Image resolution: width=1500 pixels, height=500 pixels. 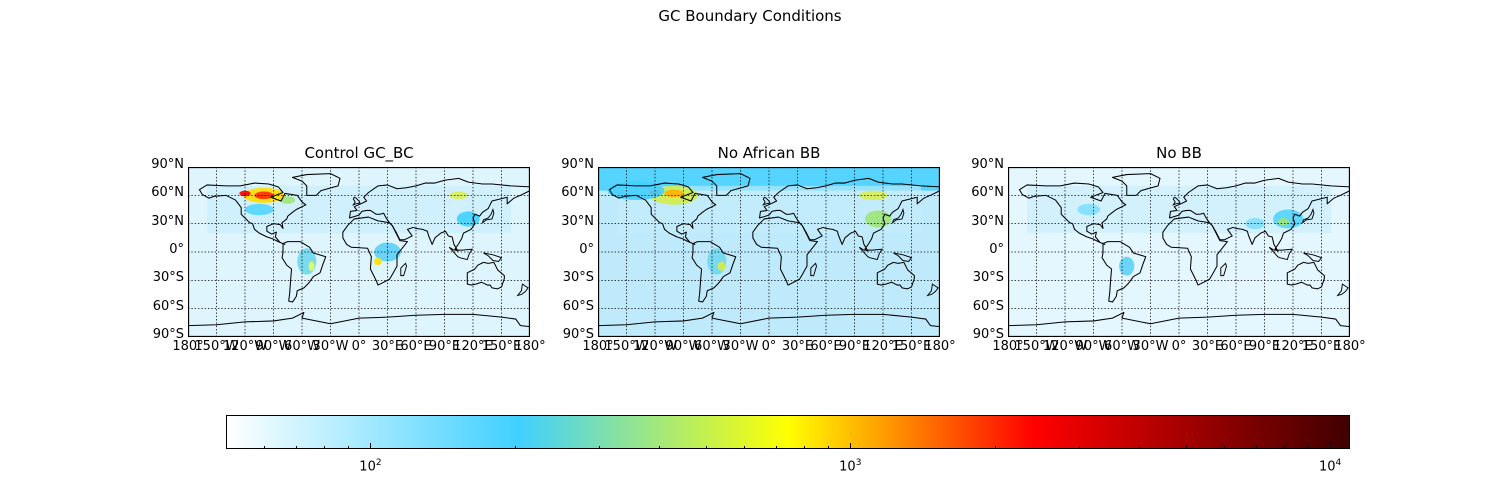 I want to click on lon-tick-label: 30°W, so click(x=740, y=346).